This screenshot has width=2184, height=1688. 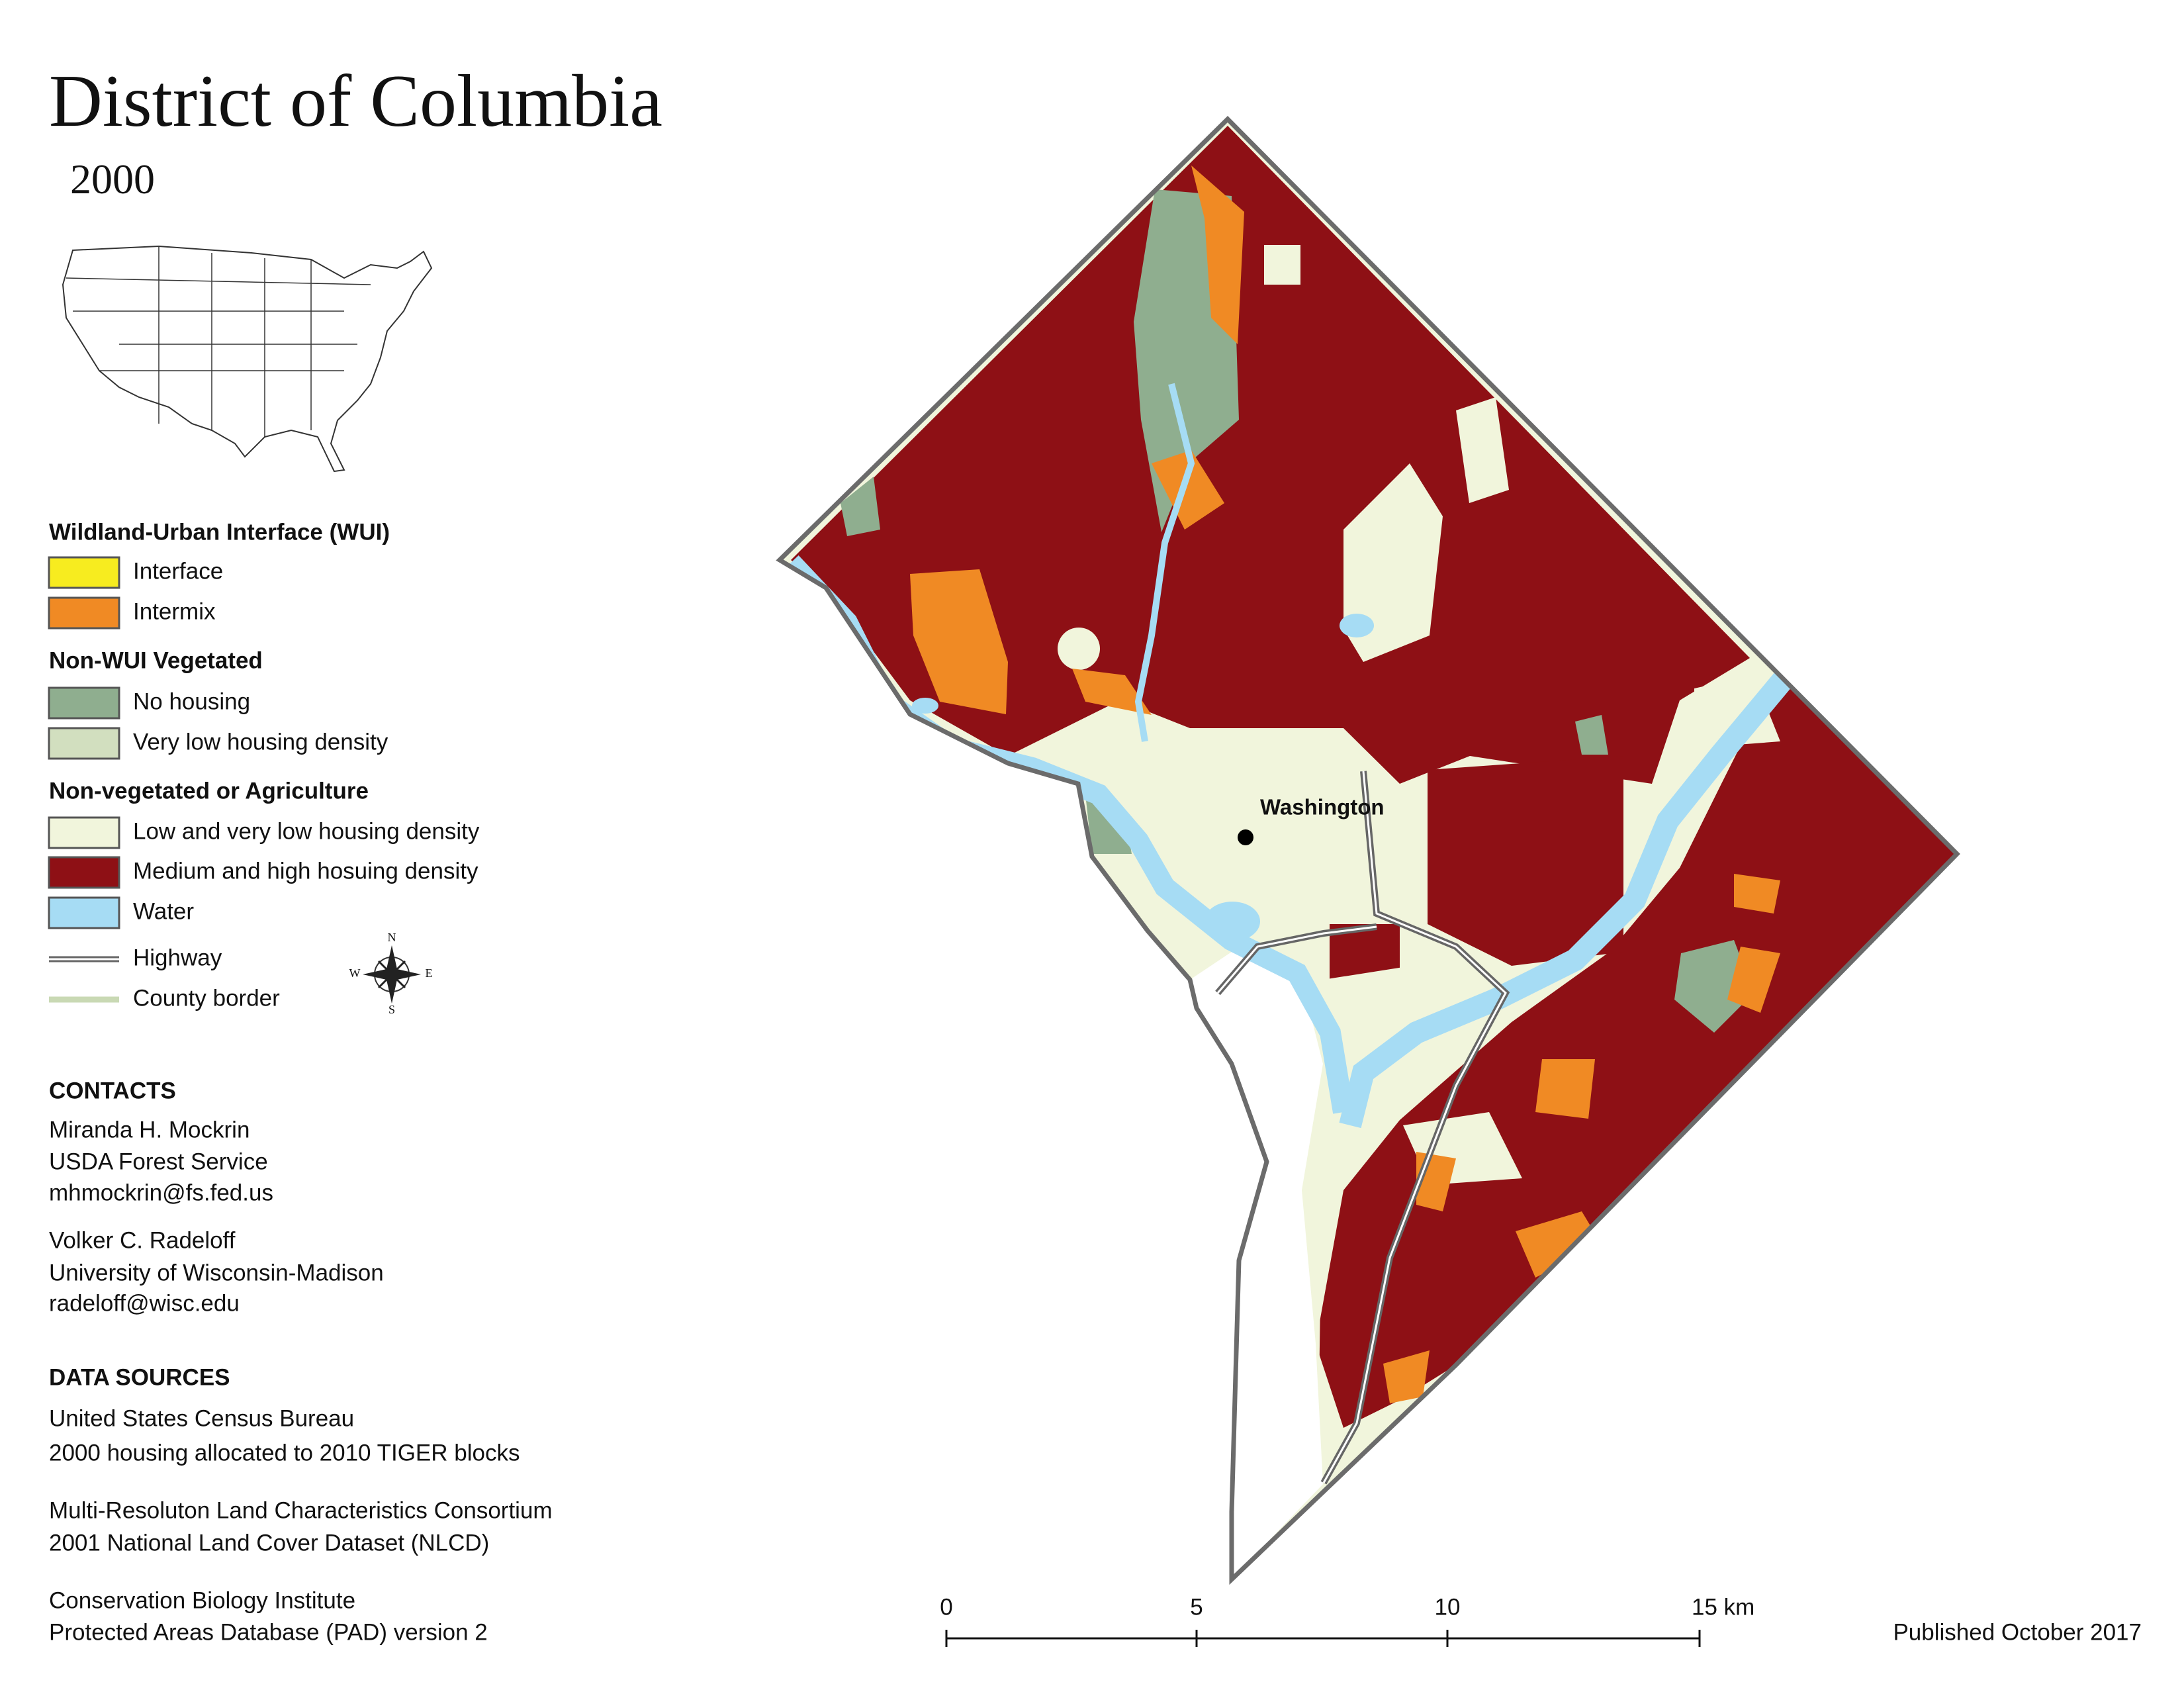 What do you see at coordinates (144, 1303) in the screenshot?
I see `contact-line: radeloff@wisc.edu` at bounding box center [144, 1303].